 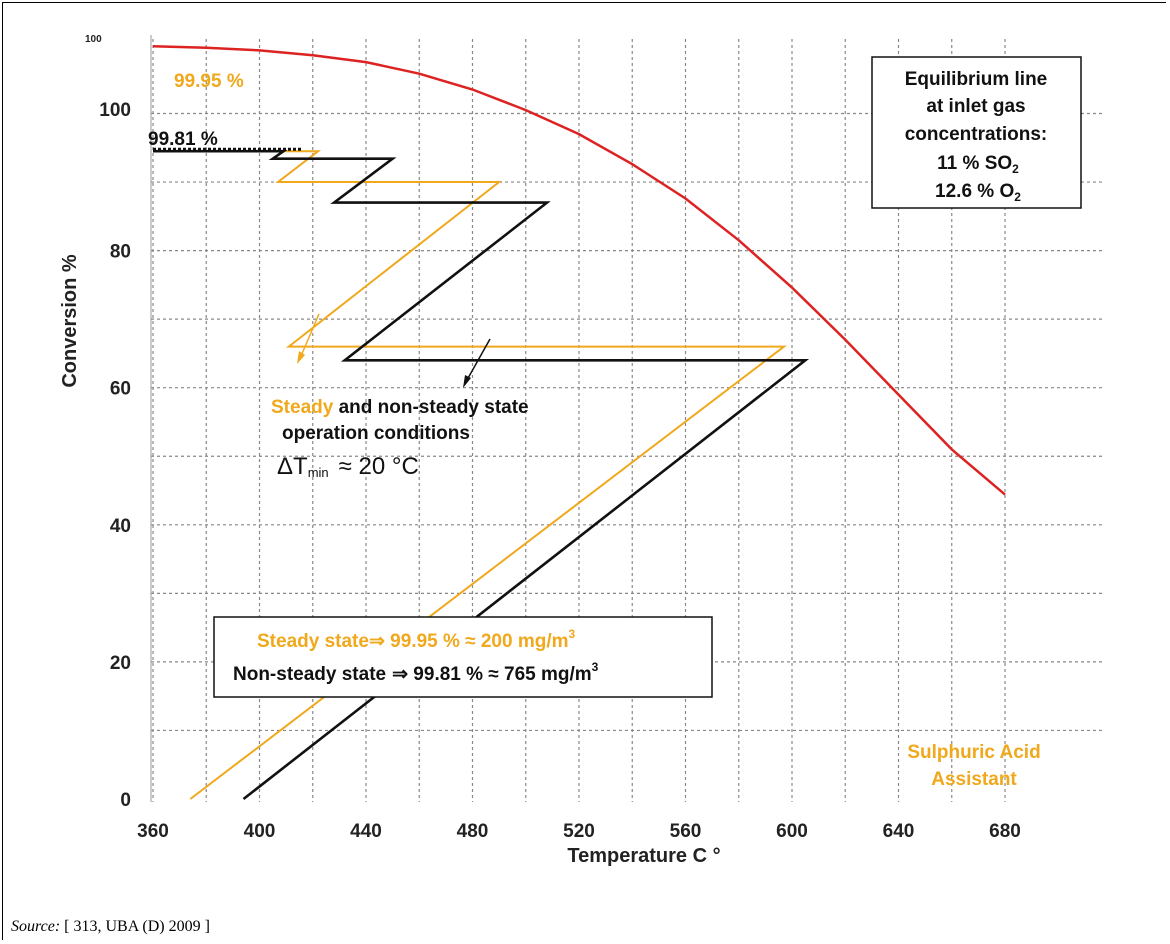 What do you see at coordinates (643, 856) in the screenshot?
I see `x-axis-title: Temperature C °` at bounding box center [643, 856].